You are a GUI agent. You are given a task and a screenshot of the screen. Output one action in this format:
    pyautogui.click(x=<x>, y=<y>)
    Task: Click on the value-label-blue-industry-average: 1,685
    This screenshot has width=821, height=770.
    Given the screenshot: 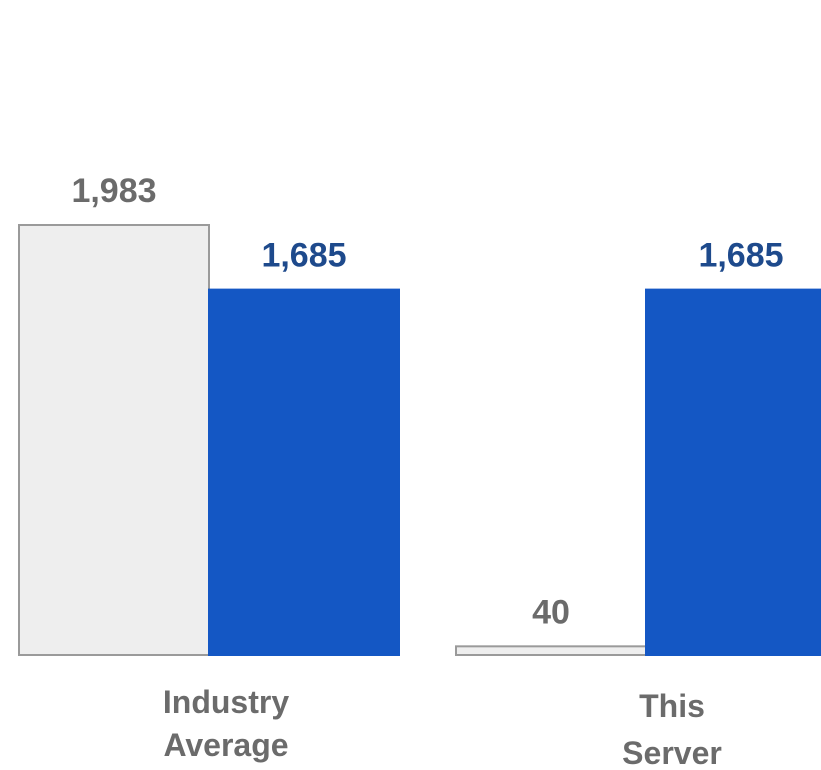 What is the action you would take?
    pyautogui.click(x=303, y=256)
    